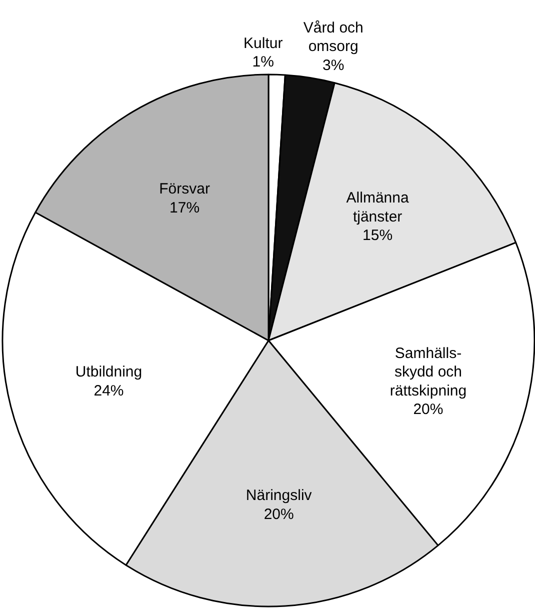 Image resolution: width=535 pixels, height=608 pixels. What do you see at coordinates (333, 37) in the screenshot?
I see `slice-label: Vård och omsorg` at bounding box center [333, 37].